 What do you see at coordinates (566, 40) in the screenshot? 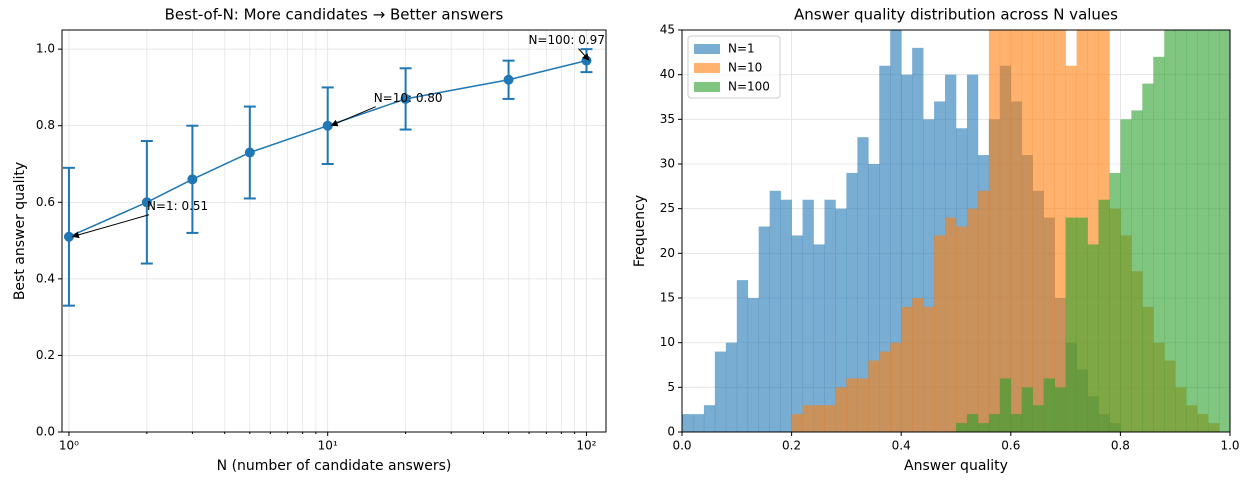
I see `annotation: N=100: 0.97` at bounding box center [566, 40].